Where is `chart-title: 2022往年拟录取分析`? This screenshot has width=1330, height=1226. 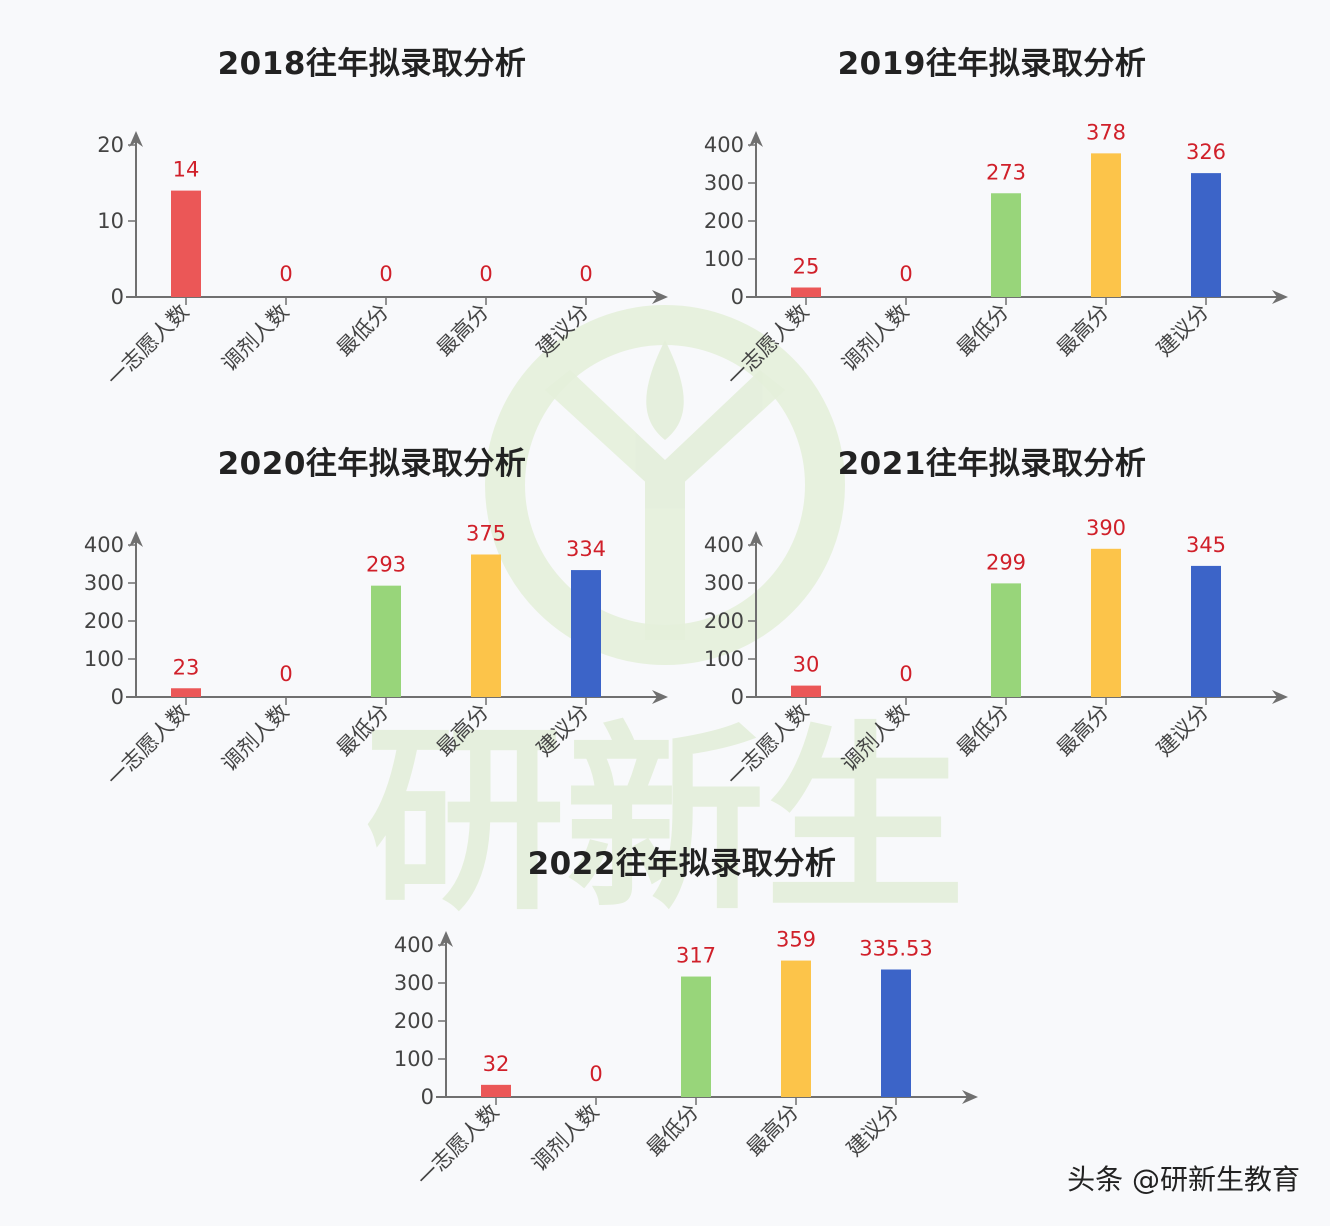 chart-title: 2022往年拟录取分析 is located at coordinates (682, 864).